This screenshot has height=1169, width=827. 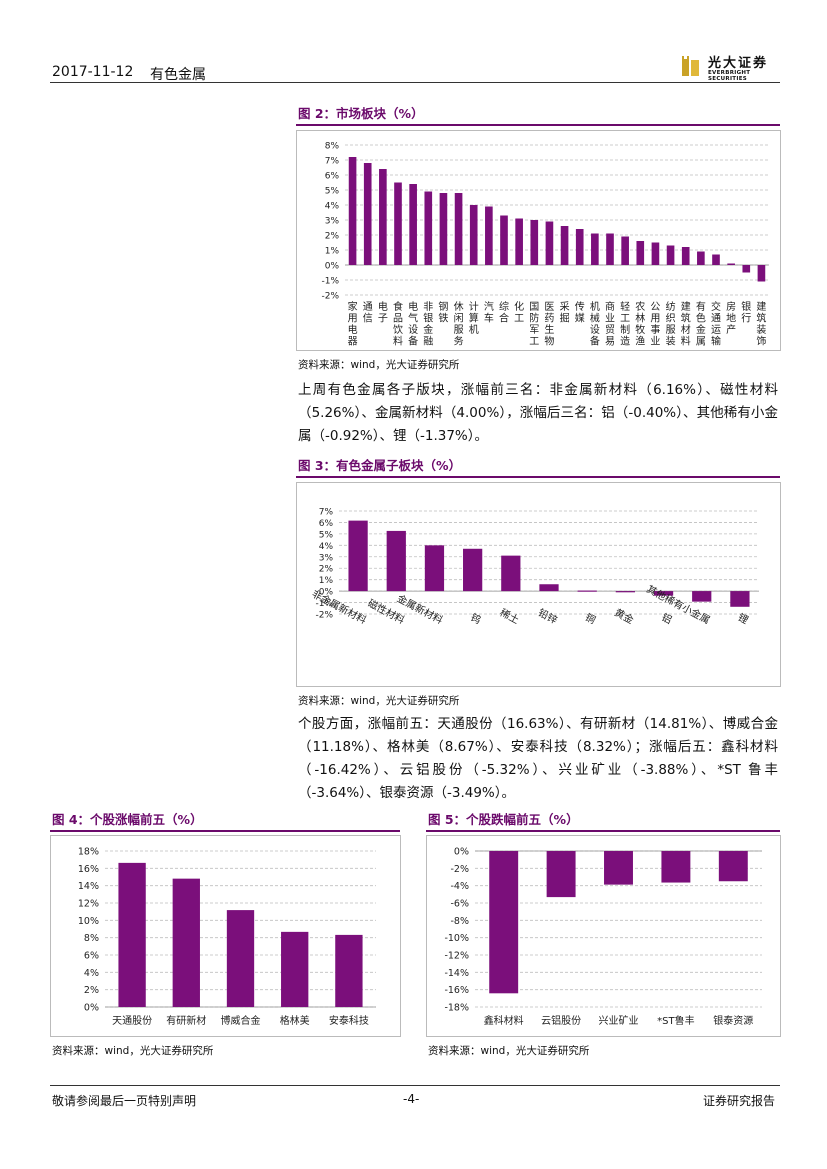 What do you see at coordinates (519, 306) in the screenshot?
I see `fig2-x-label: 化` at bounding box center [519, 306].